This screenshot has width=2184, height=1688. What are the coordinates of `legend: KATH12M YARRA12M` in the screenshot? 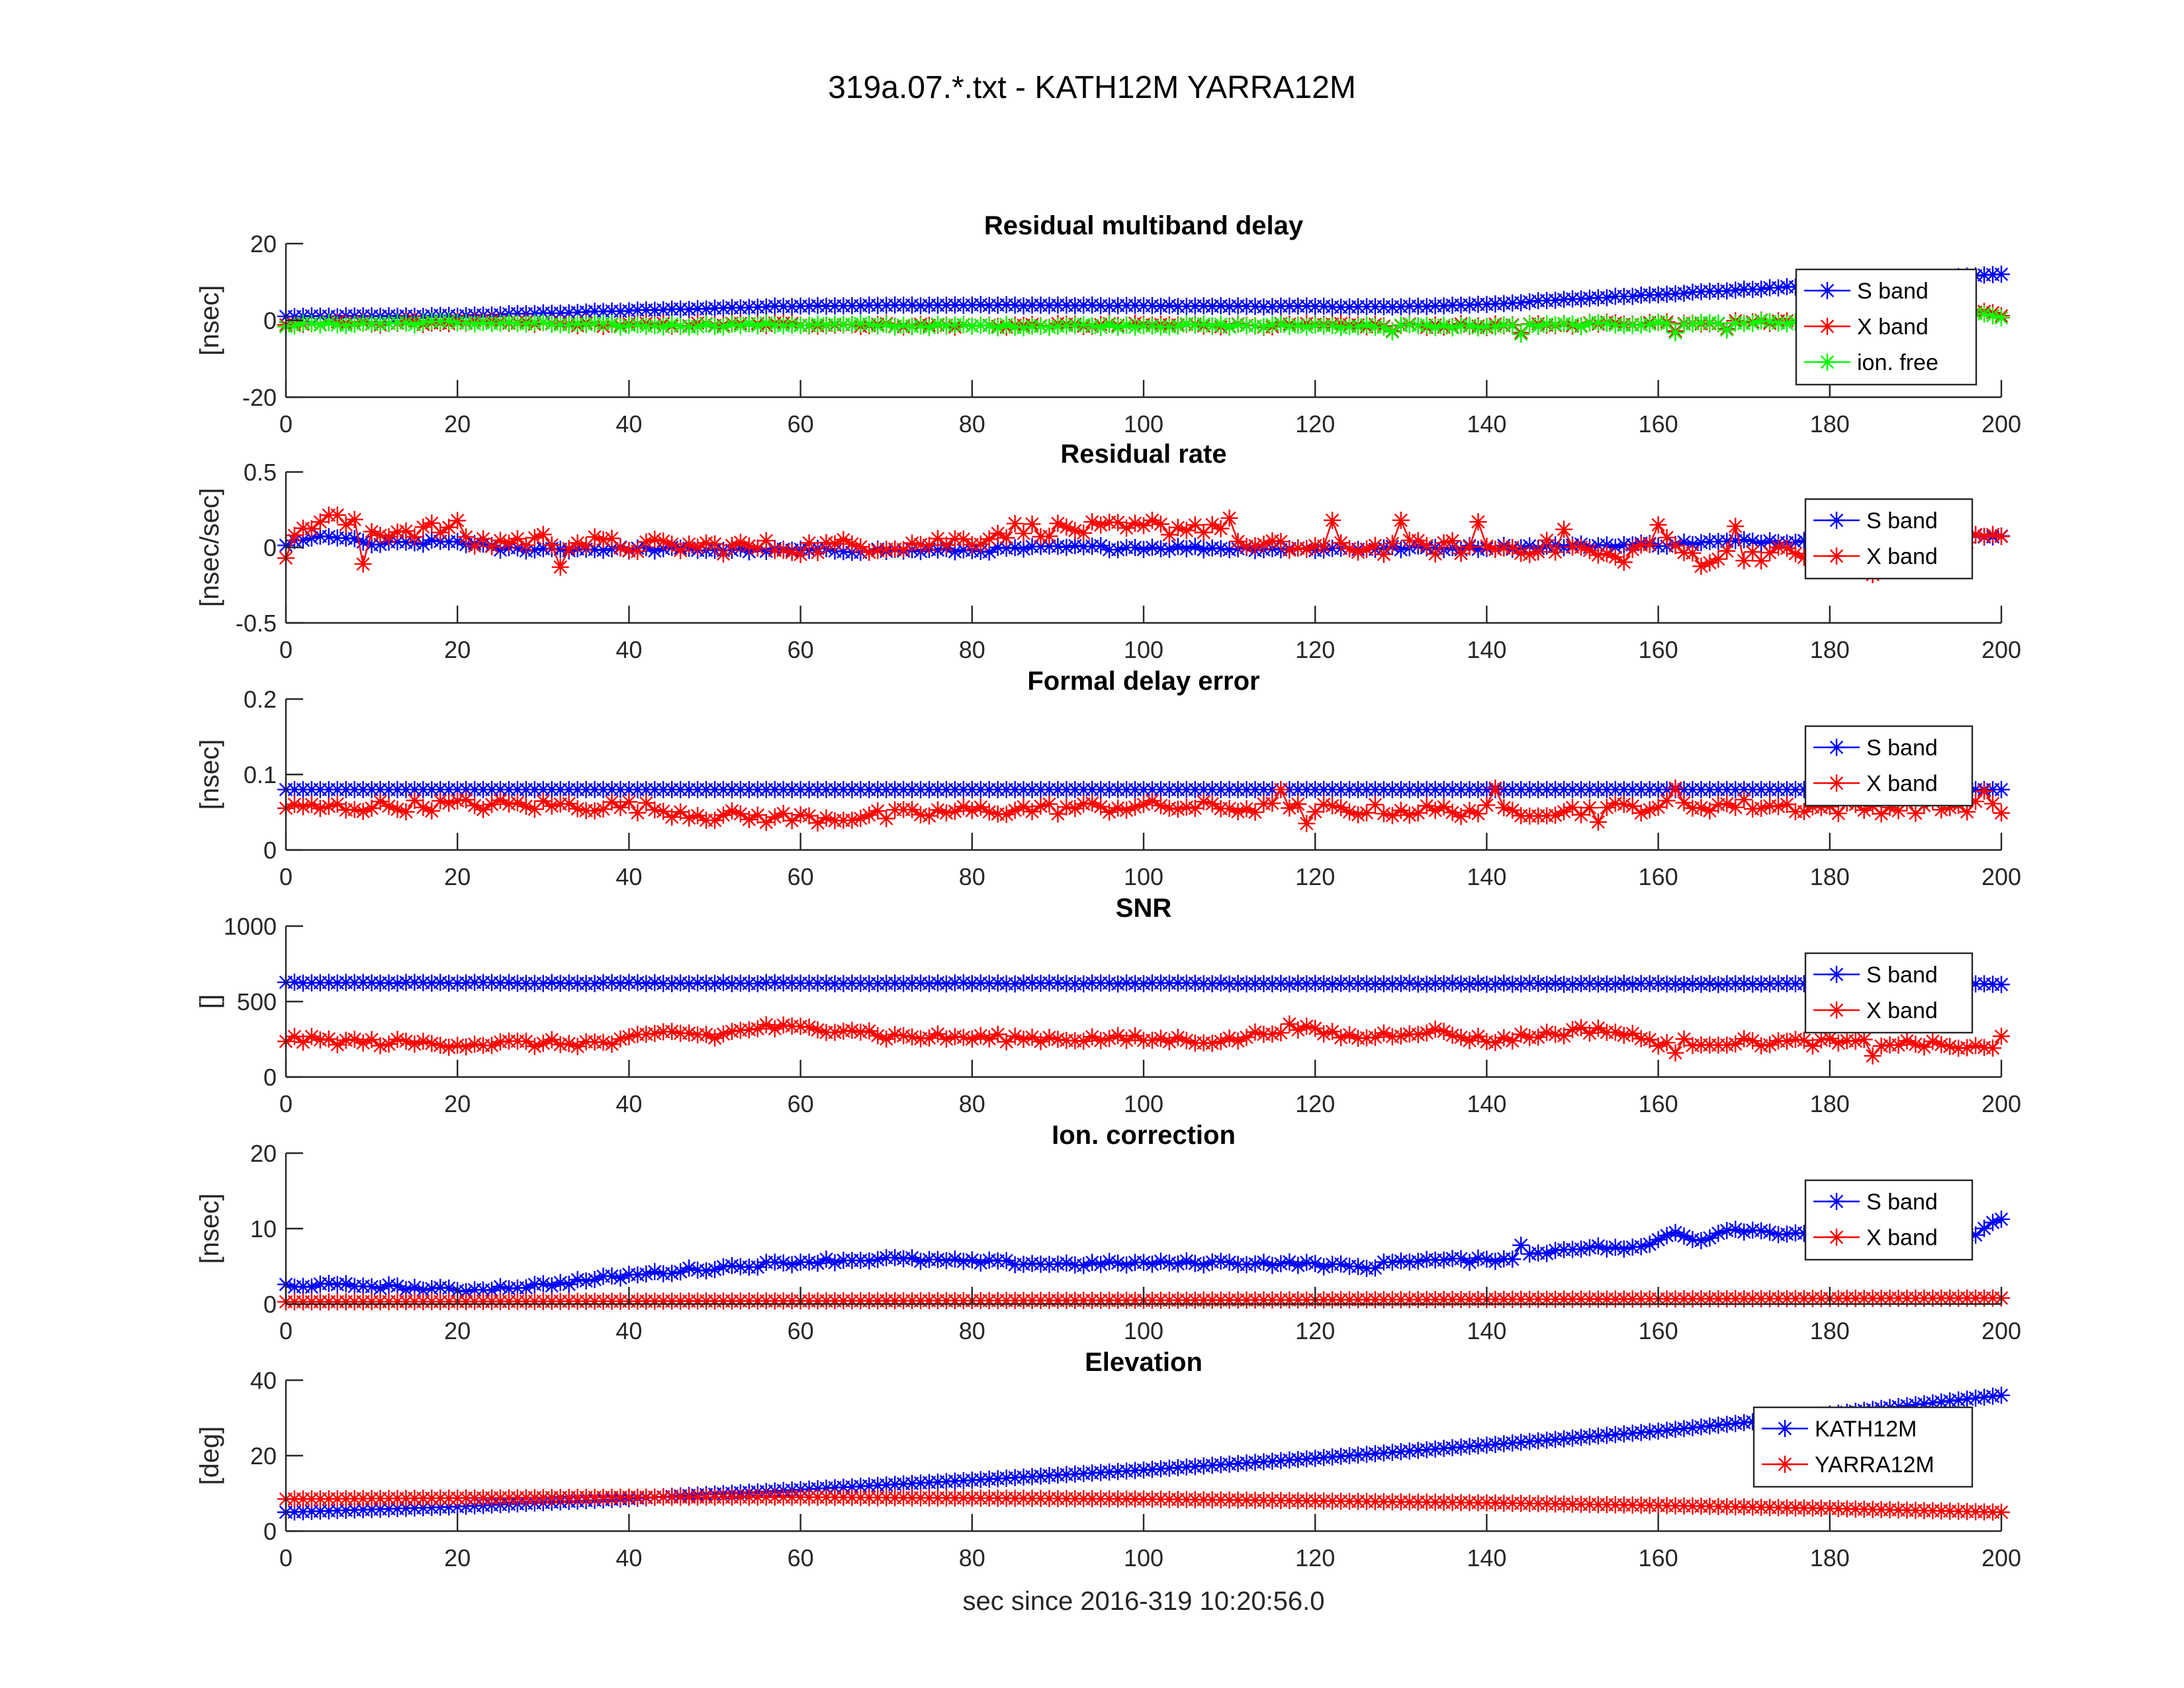 It's located at (1863, 1447).